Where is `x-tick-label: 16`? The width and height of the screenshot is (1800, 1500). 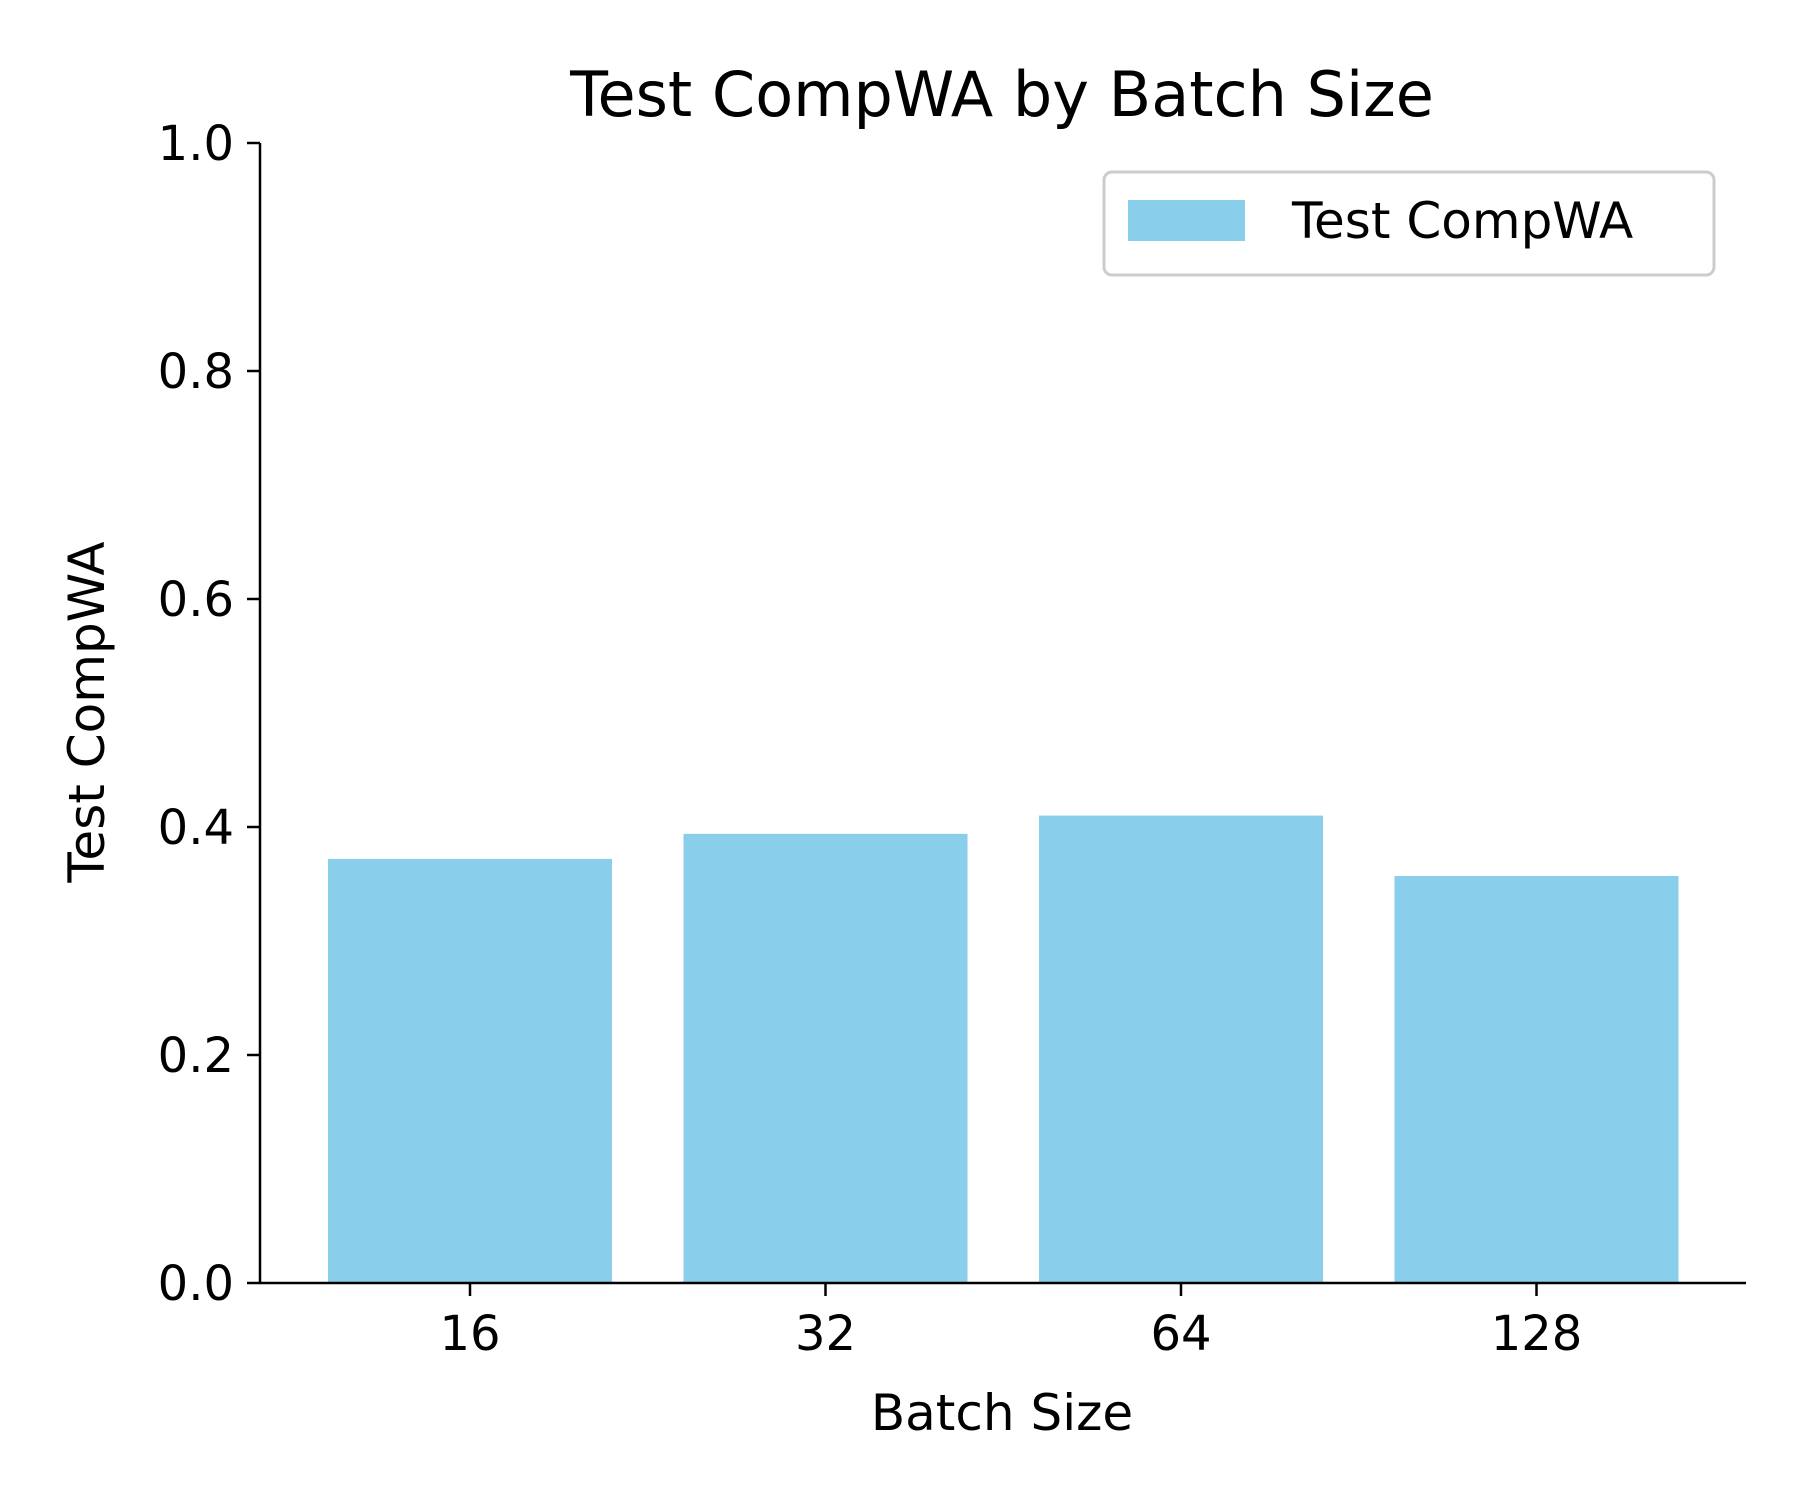 x-tick-label: 16 is located at coordinates (469, 1334).